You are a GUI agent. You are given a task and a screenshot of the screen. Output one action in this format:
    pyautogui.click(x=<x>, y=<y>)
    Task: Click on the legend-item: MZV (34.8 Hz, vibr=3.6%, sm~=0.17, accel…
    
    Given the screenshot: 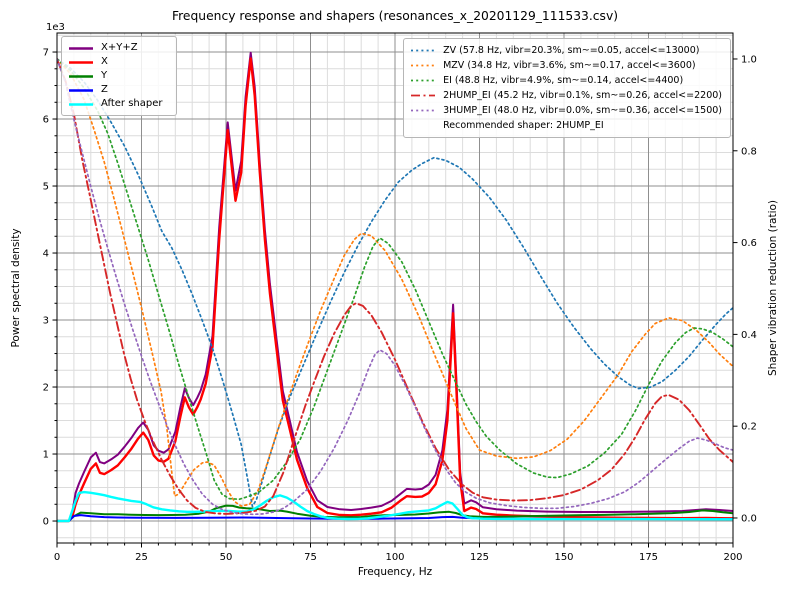 What is the action you would take?
    pyautogui.click(x=566, y=65)
    